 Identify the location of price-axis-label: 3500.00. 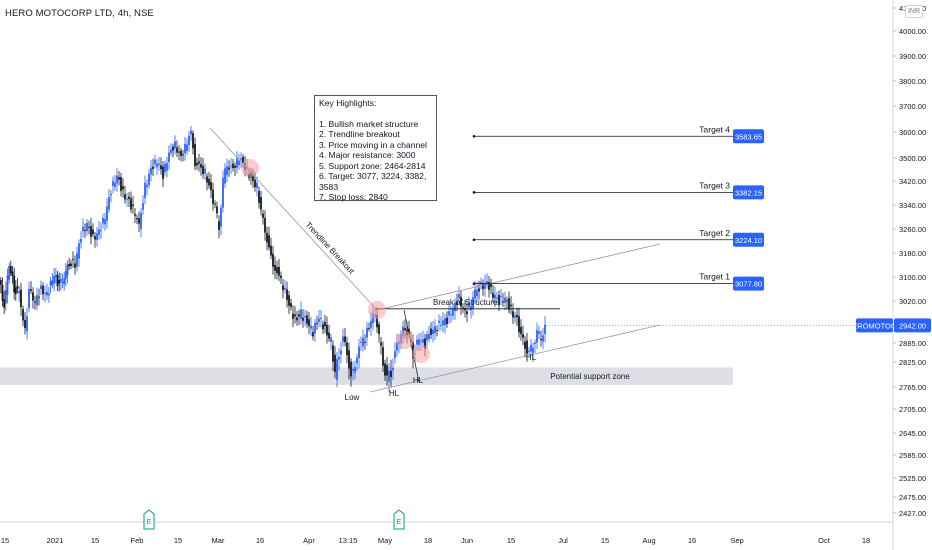
(912, 158).